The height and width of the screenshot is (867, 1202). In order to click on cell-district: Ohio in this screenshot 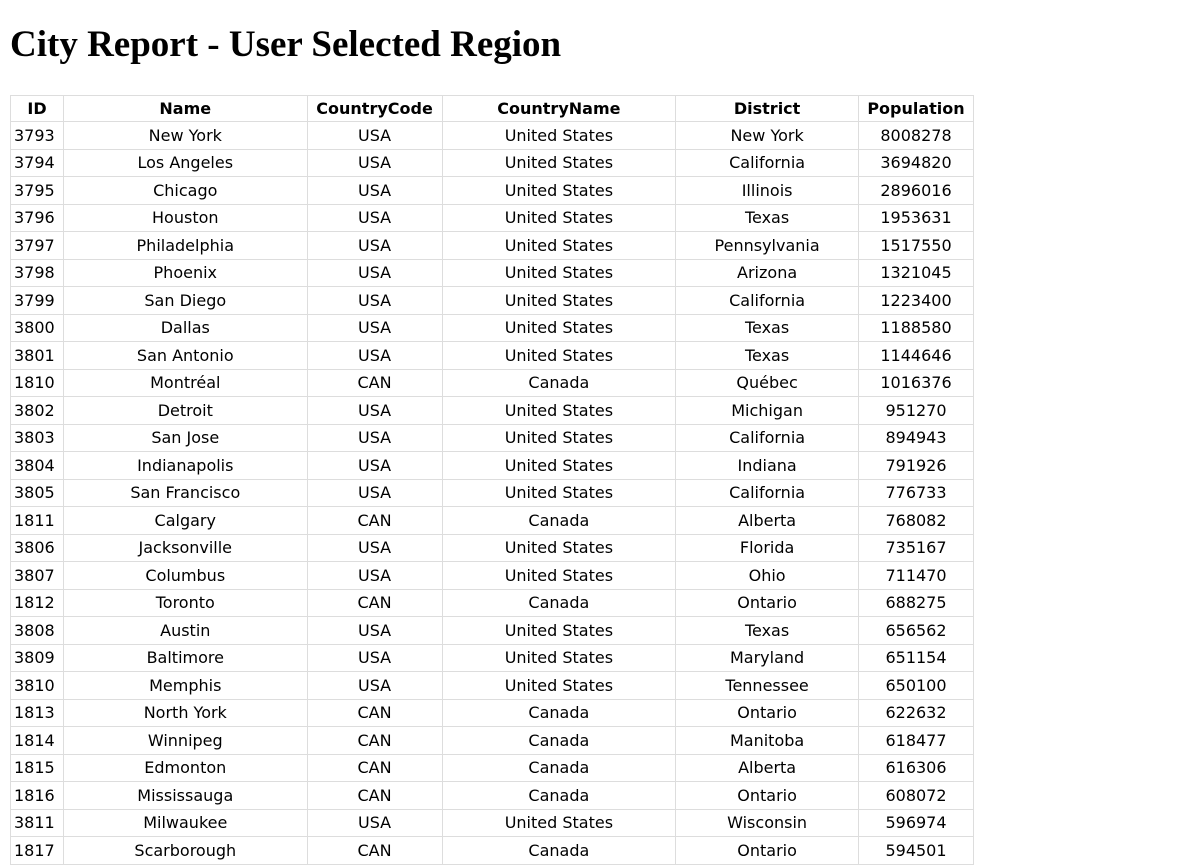, I will do `click(767, 575)`.